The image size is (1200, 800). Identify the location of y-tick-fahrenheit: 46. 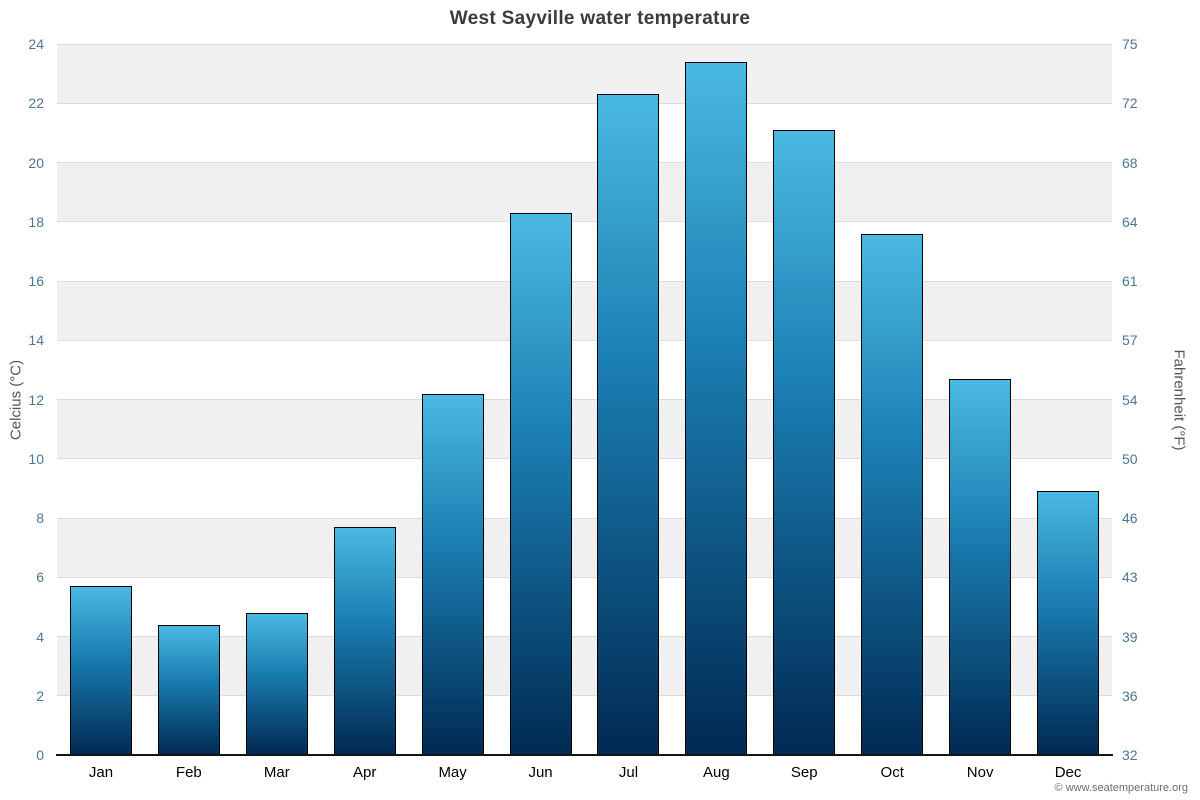
(1130, 518).